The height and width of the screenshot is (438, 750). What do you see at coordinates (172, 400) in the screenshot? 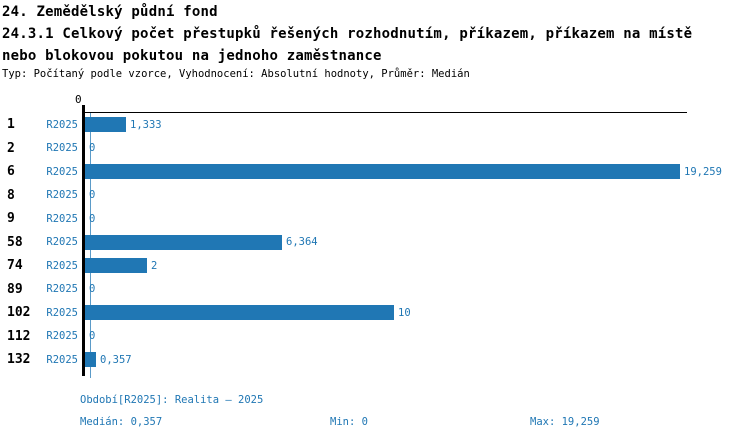
I see `period-label: Období[R2025]: Realita – 2025` at bounding box center [172, 400].